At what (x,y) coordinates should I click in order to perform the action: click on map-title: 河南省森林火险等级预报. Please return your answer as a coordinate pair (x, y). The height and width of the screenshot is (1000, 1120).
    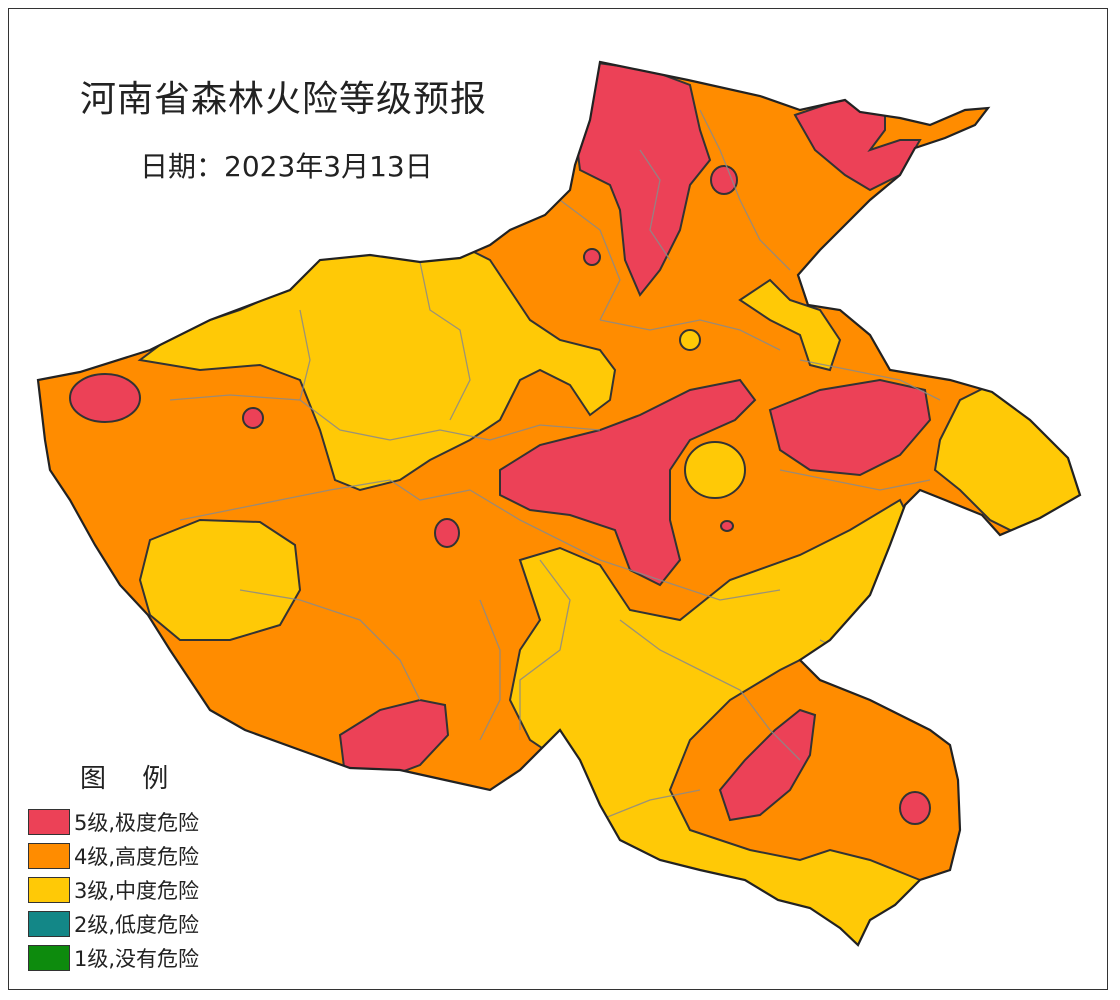
    Looking at the image, I should click on (284, 99).